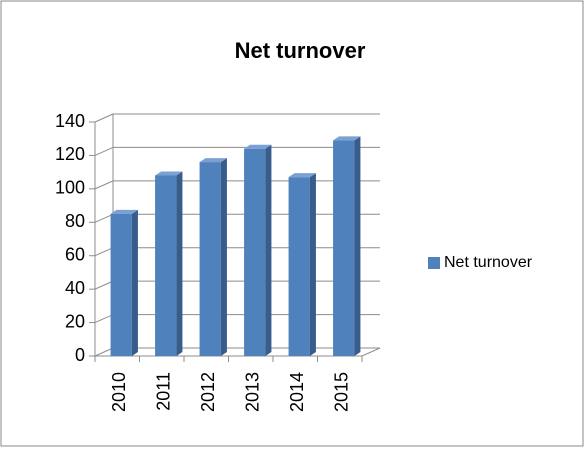 This screenshot has height=453, width=585. Describe the element at coordinates (70, 121) in the screenshot. I see `y-tick-label: 140` at that location.